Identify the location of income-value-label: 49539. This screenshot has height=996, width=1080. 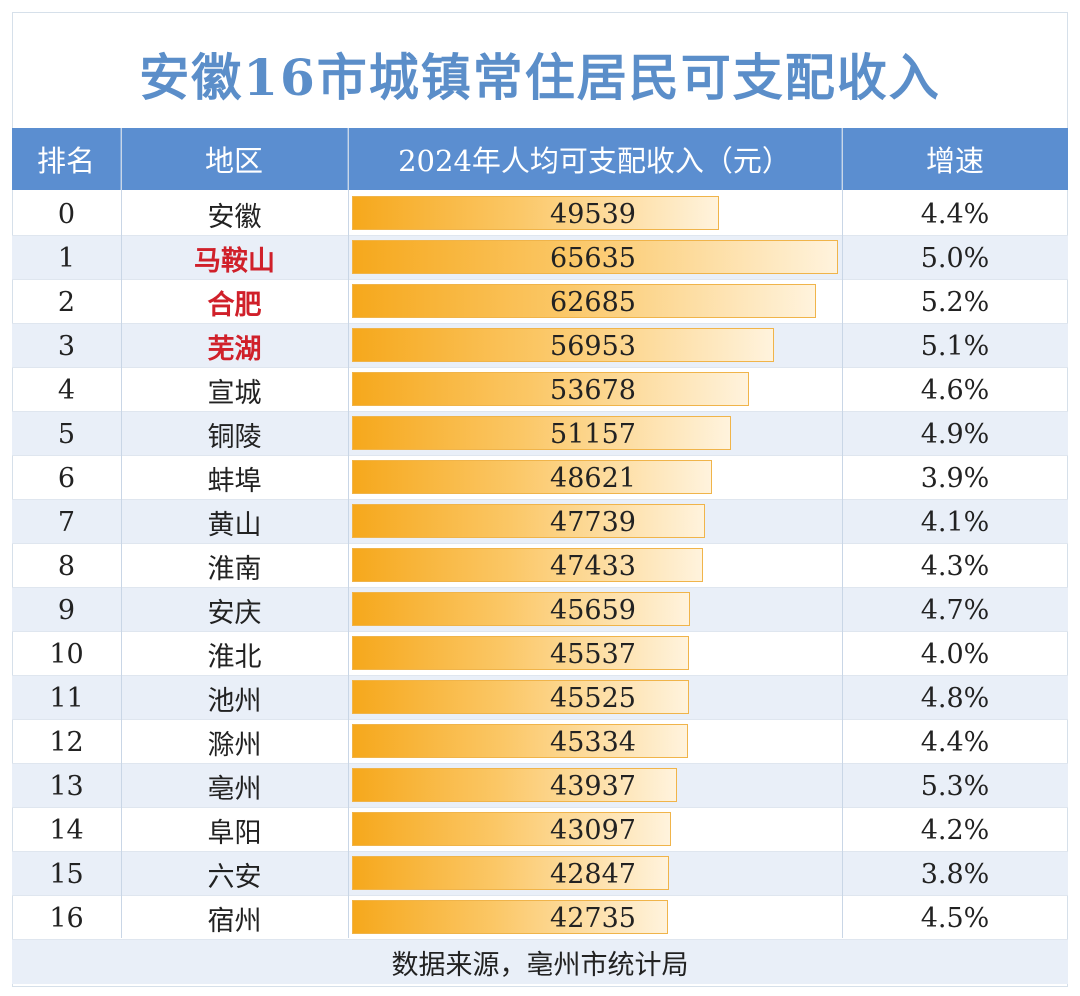
(593, 214).